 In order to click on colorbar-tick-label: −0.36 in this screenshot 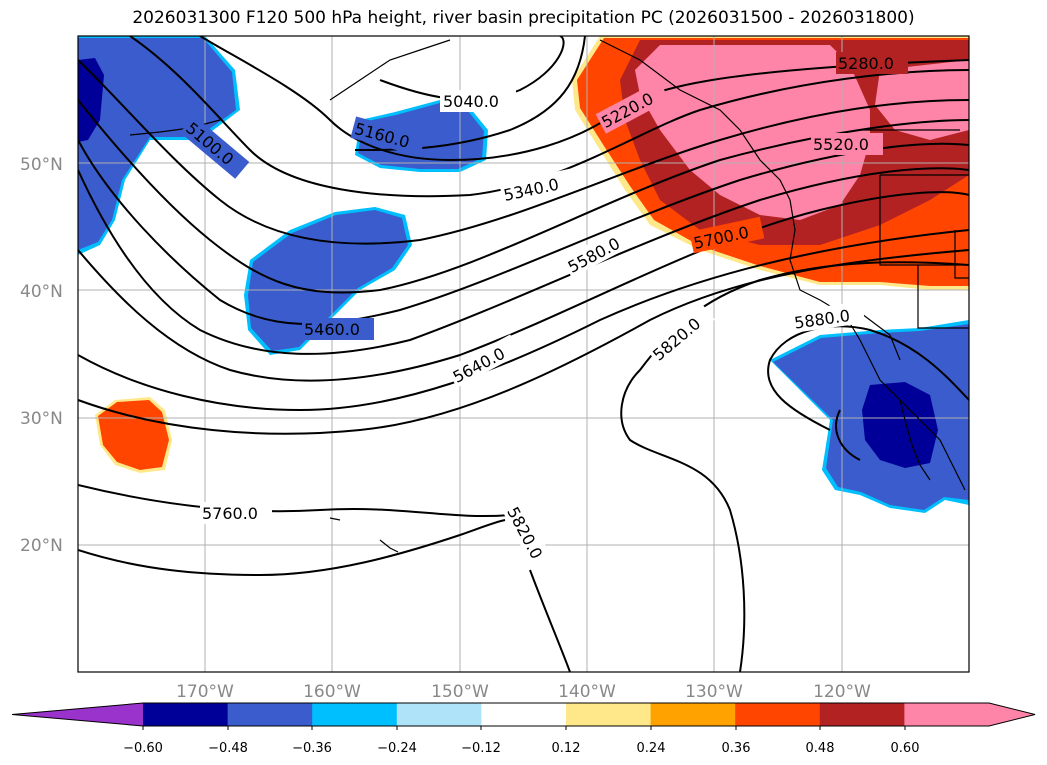, I will do `click(312, 748)`.